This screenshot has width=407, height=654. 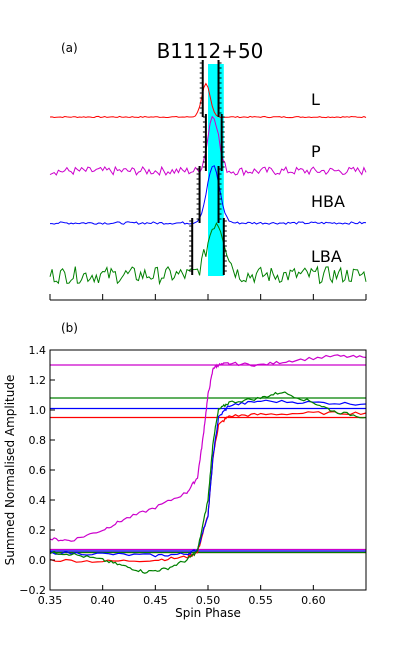 What do you see at coordinates (313, 600) in the screenshot?
I see `x-tick-label: 0.60` at bounding box center [313, 600].